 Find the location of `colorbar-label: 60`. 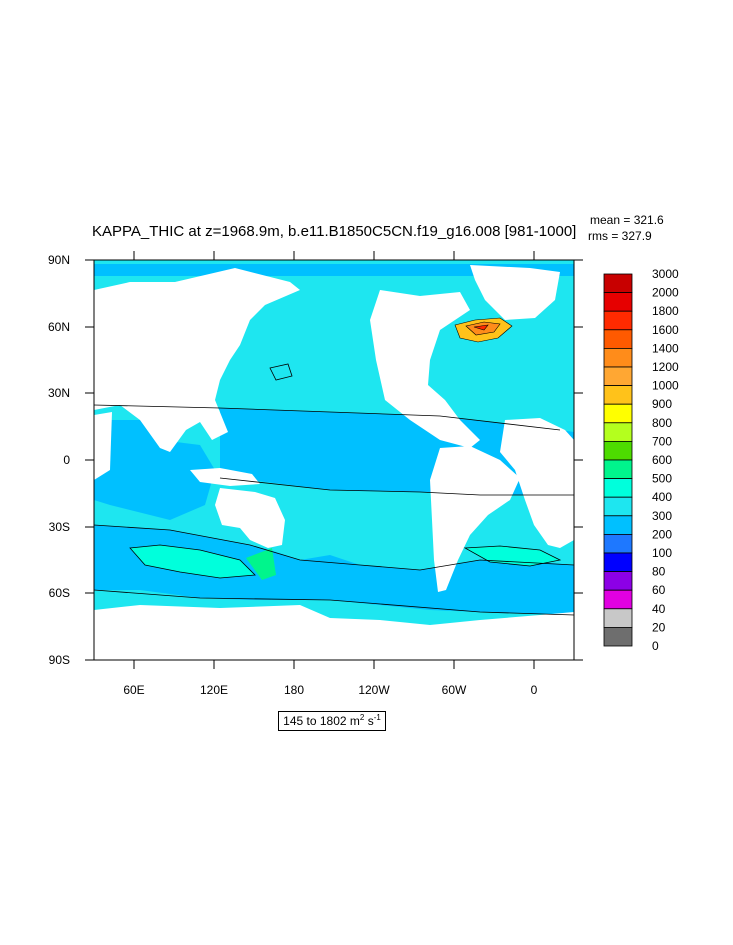

colorbar-label: 60 is located at coordinates (659, 590).